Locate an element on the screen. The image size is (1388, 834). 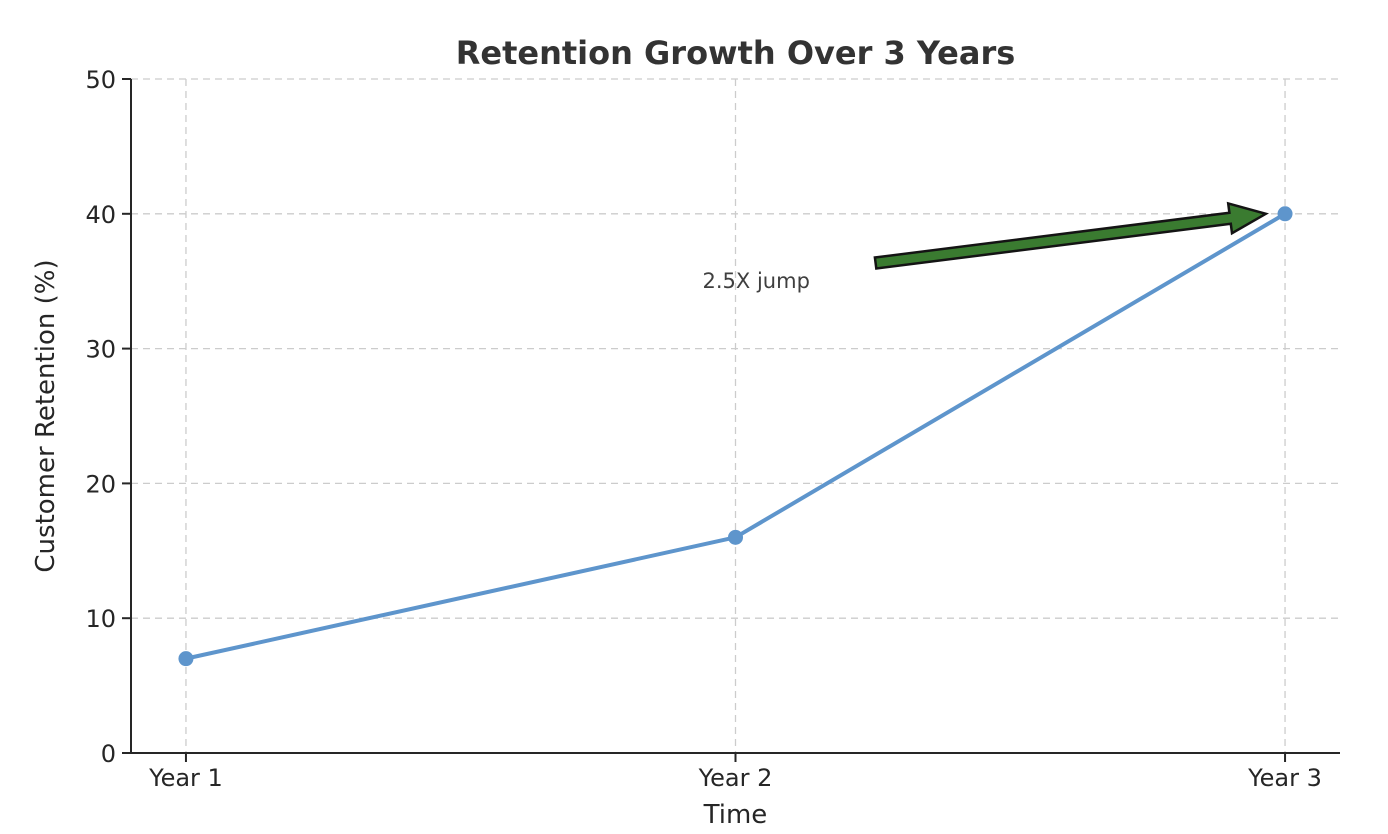
x-tick-label: Year 2 is located at coordinates (735, 778).